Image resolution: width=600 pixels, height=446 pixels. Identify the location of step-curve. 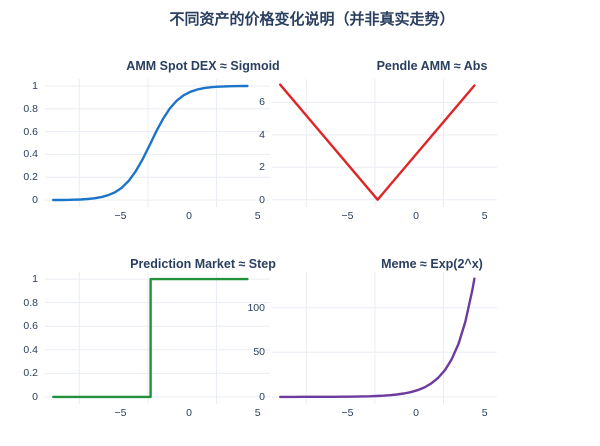
(150, 338).